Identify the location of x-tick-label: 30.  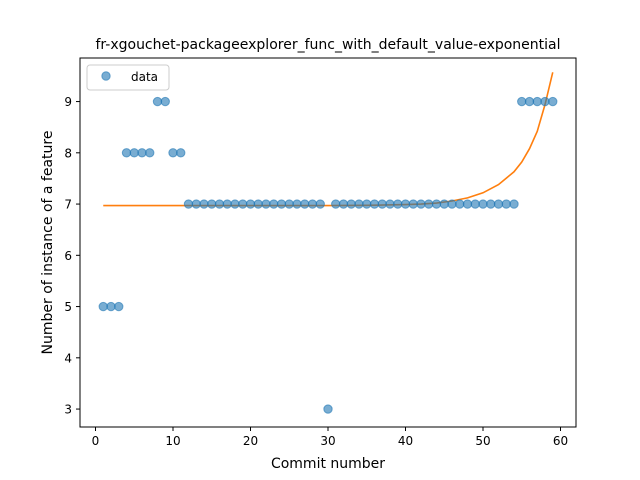
(327, 441).